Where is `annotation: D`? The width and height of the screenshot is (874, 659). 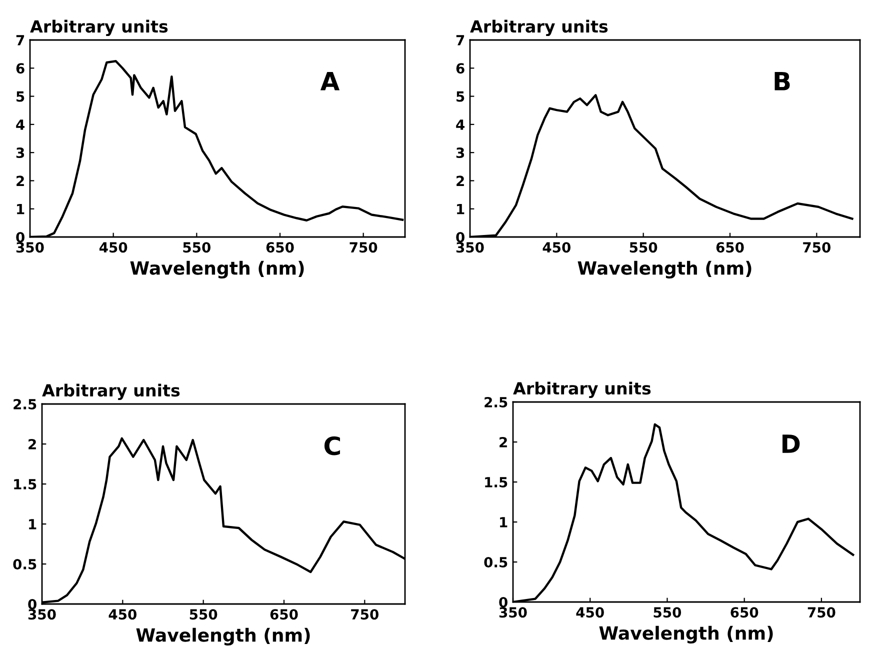
annotation: D is located at coordinates (791, 443).